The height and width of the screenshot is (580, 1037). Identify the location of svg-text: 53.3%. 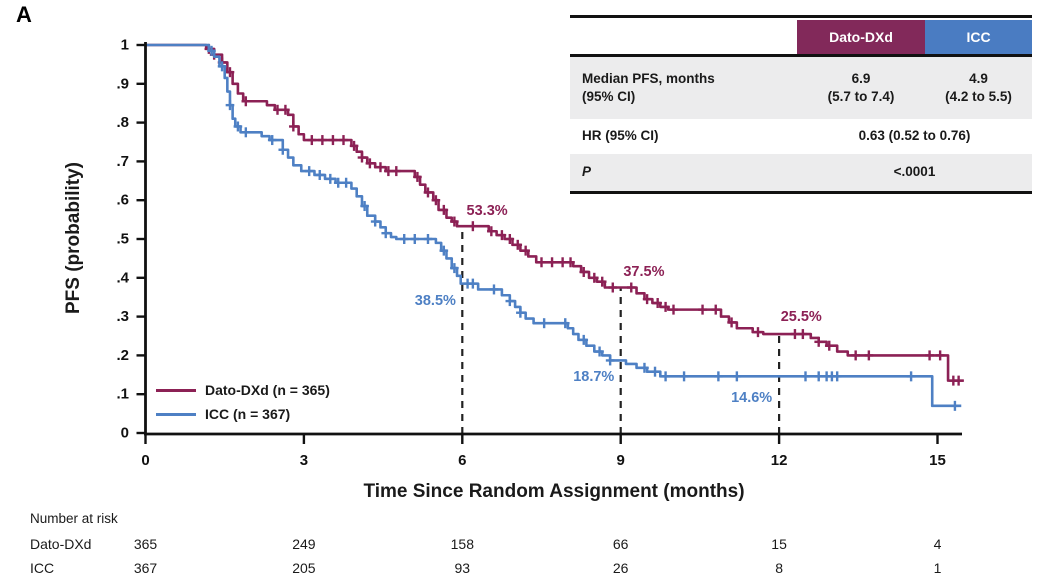
(487, 211).